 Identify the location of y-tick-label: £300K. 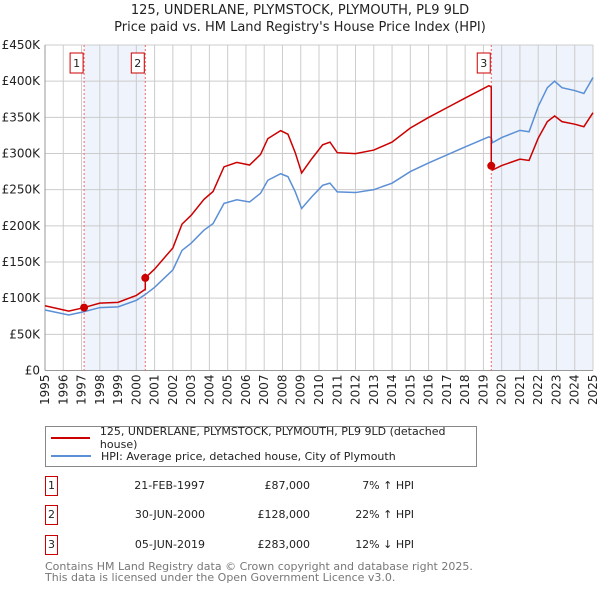
(22, 154).